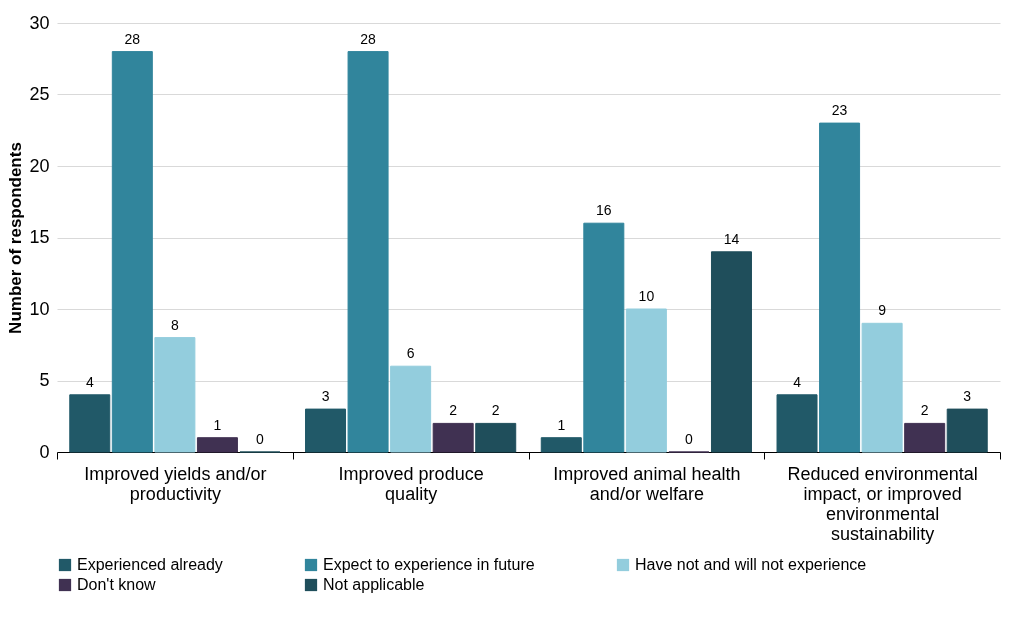  I want to click on y-tick-label: 5, so click(44, 380).